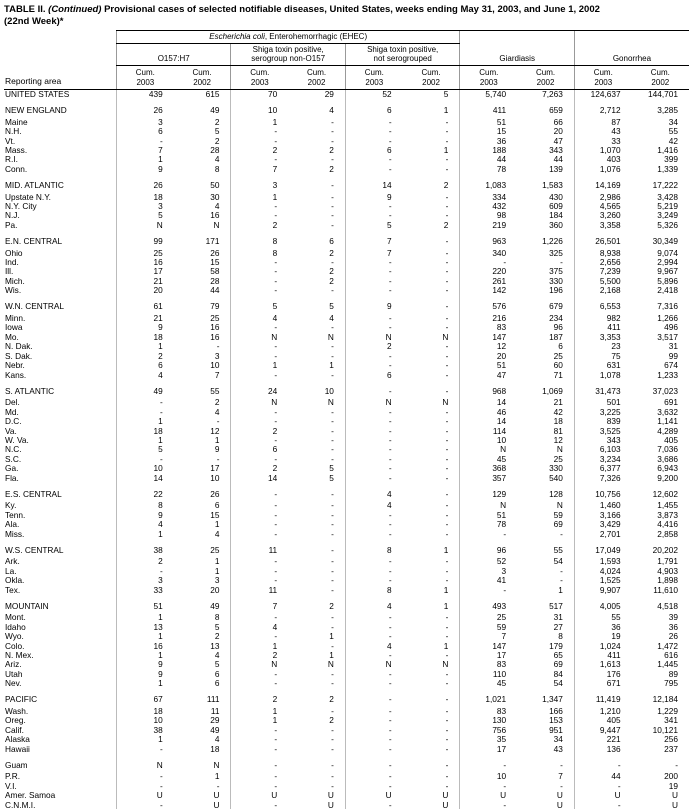  Describe the element at coordinates (215, 646) in the screenshot. I see `value-cell: 13` at that location.